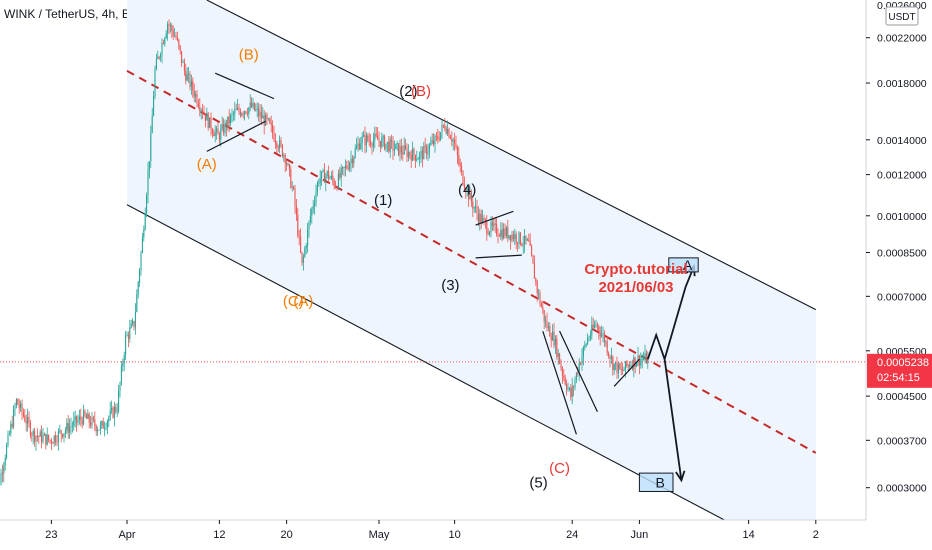  I want to click on trendline, so click(236, 136).